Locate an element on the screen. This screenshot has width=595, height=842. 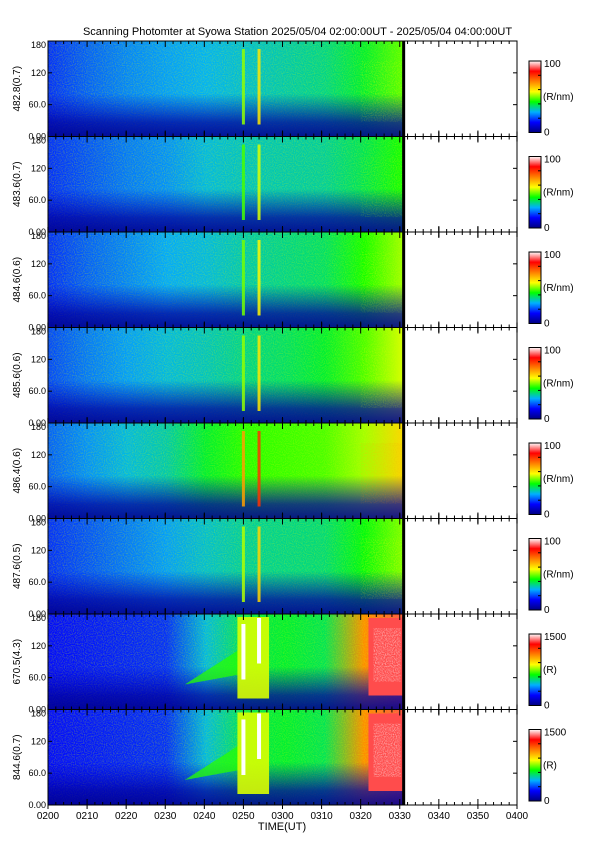
x-tick-label: 0330 is located at coordinates (400, 816).